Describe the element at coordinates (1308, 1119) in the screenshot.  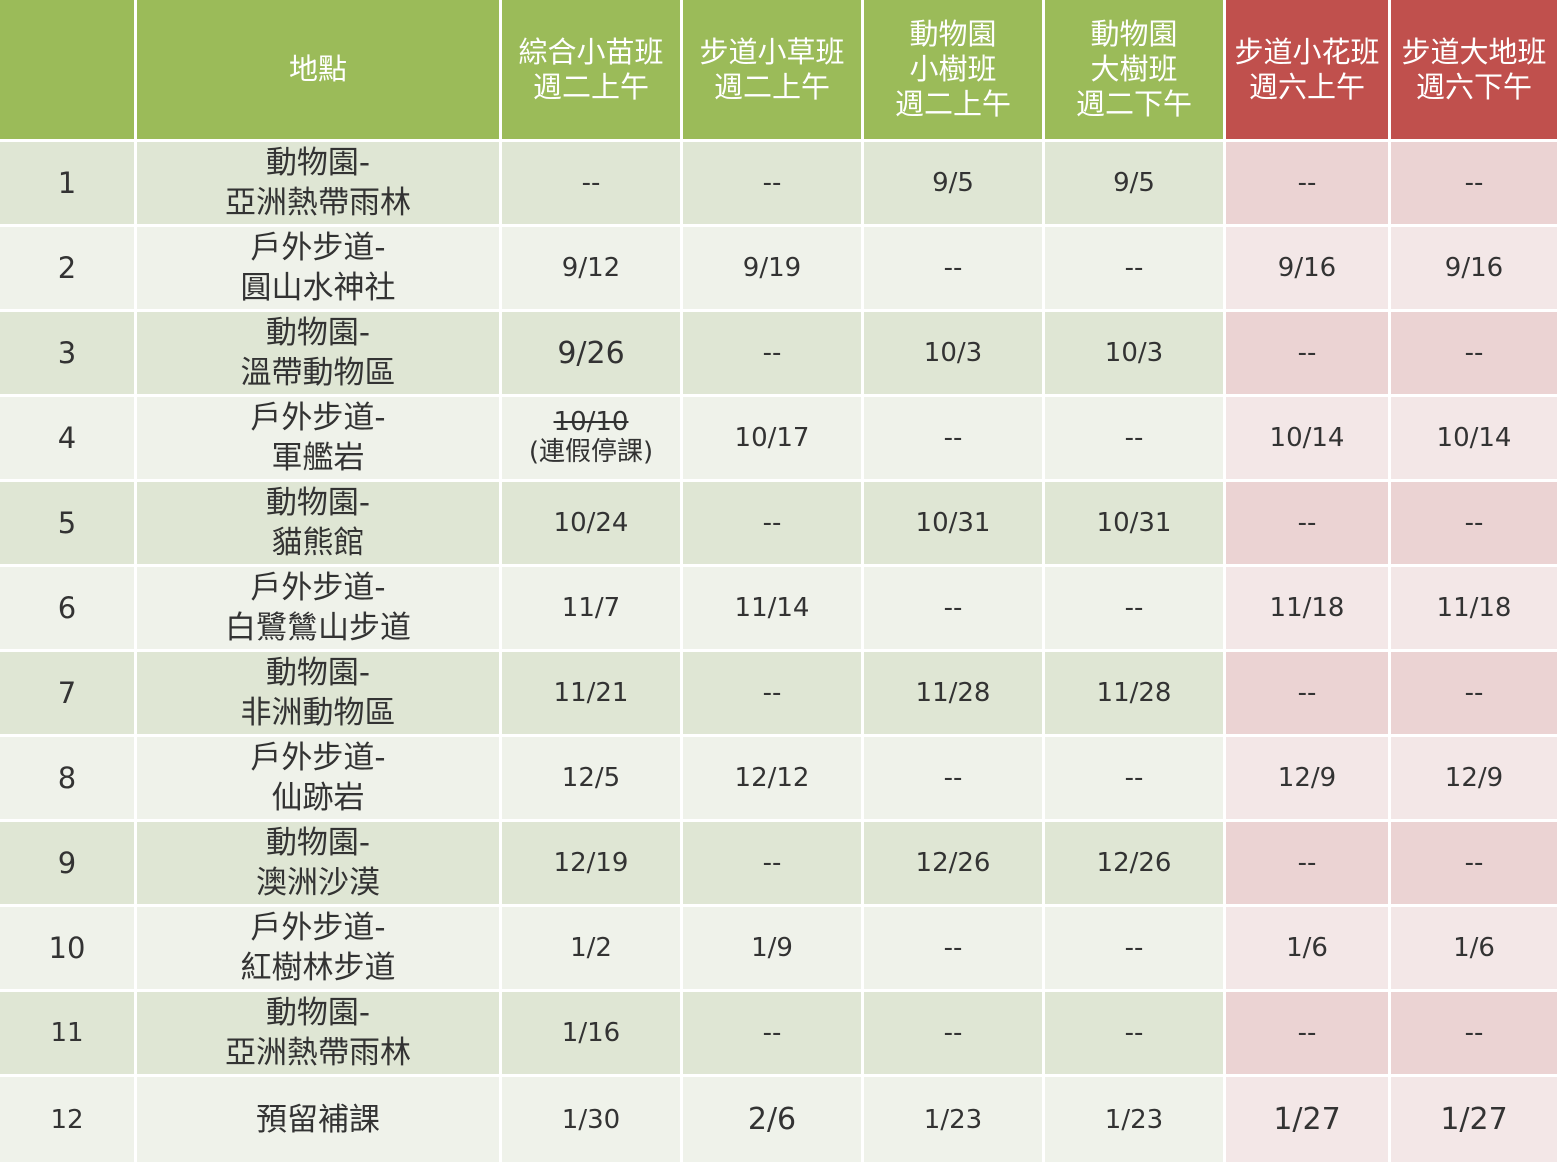
I see `date-cell: 1/27` at that location.